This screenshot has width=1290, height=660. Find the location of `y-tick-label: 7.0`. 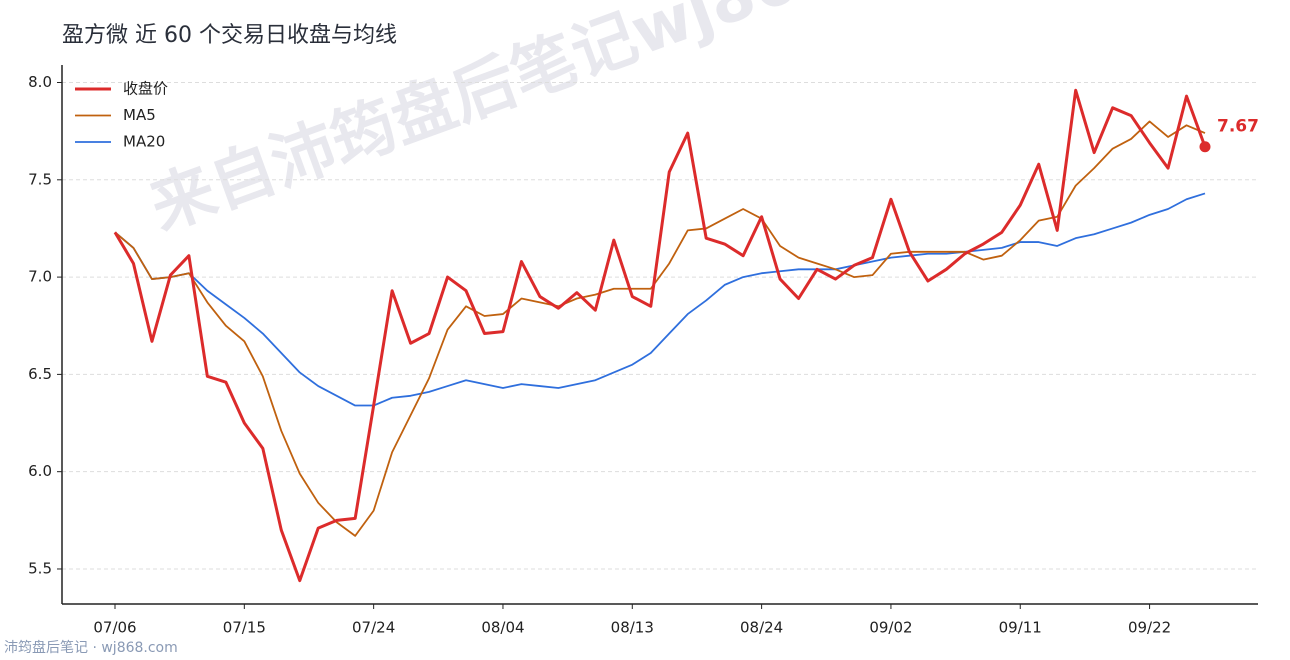

y-tick-label: 7.0 is located at coordinates (40, 277).